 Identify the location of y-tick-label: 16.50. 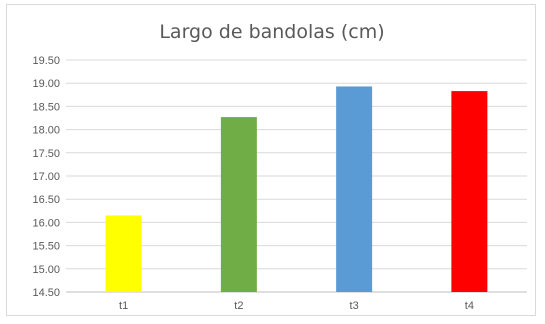
(46, 200).